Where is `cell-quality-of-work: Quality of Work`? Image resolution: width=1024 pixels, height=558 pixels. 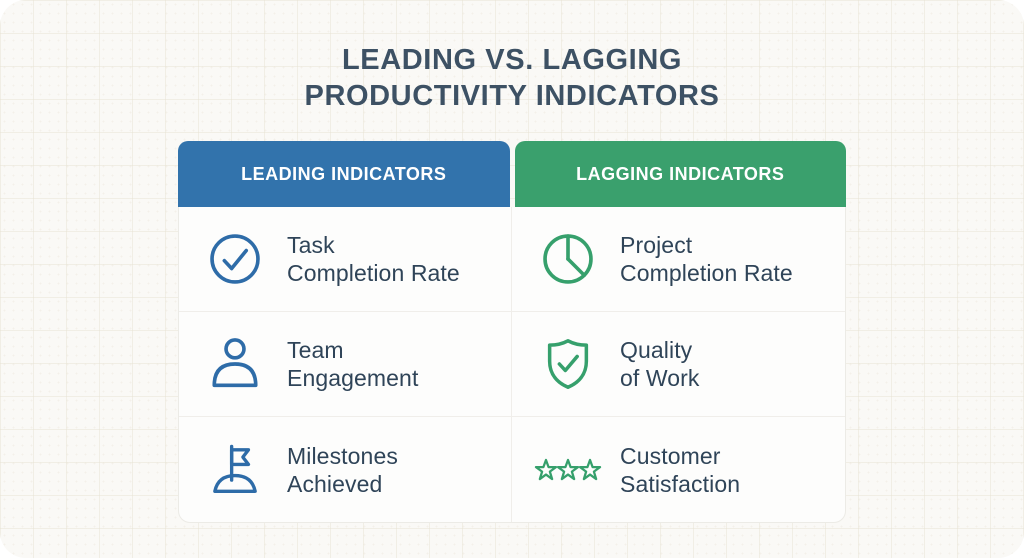
cell-quality-of-work: Quality of Work is located at coordinates (678, 364).